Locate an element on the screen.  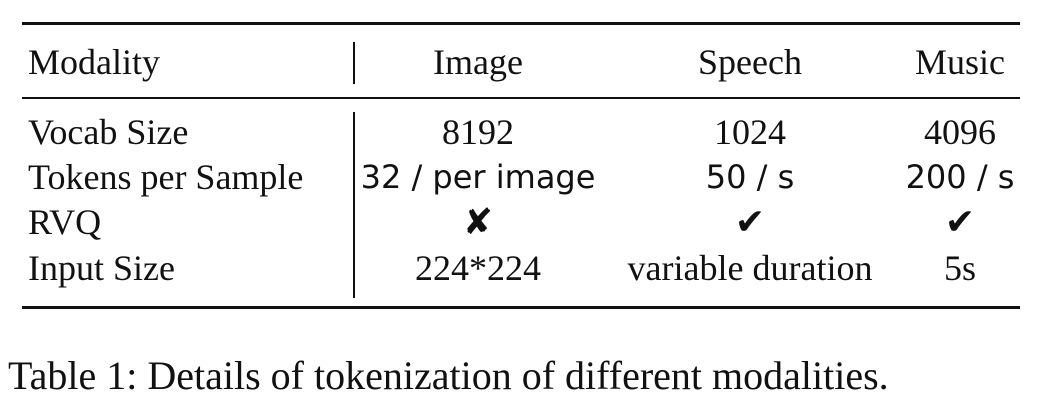
table-cell: 200 / s is located at coordinates (960, 177).